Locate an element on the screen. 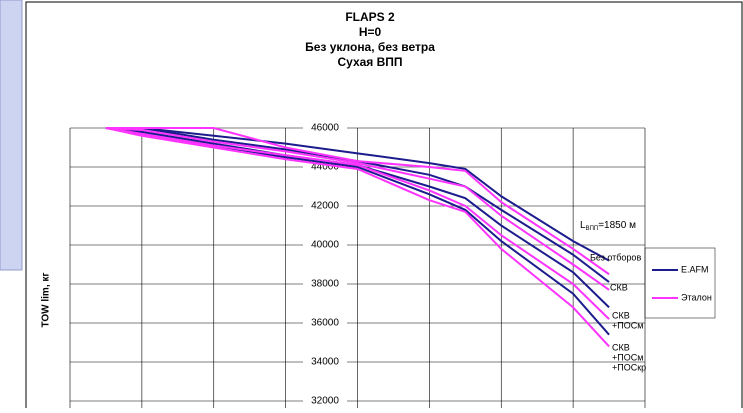  y-tick-label: 32000 is located at coordinates (325, 401).